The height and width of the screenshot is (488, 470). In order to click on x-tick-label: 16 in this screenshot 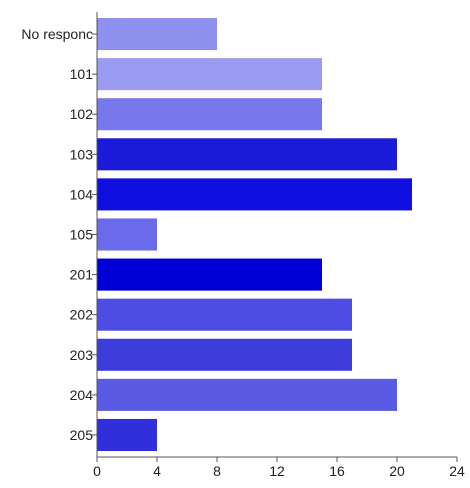, I will do `click(337, 471)`.